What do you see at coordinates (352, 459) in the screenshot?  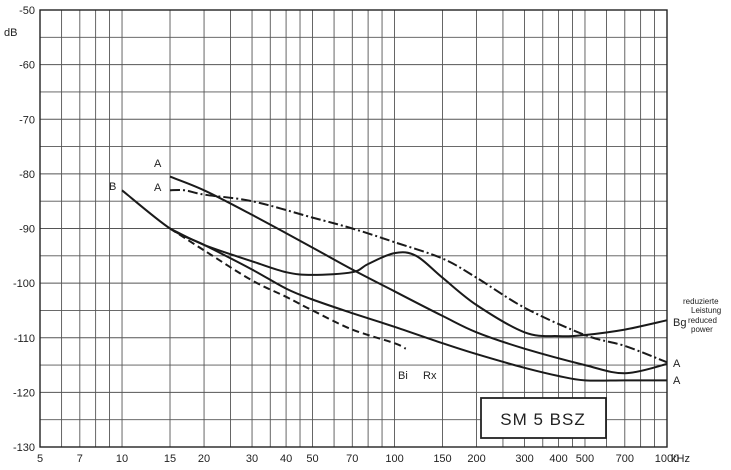 I see `x-tick-label: 70` at bounding box center [352, 459].